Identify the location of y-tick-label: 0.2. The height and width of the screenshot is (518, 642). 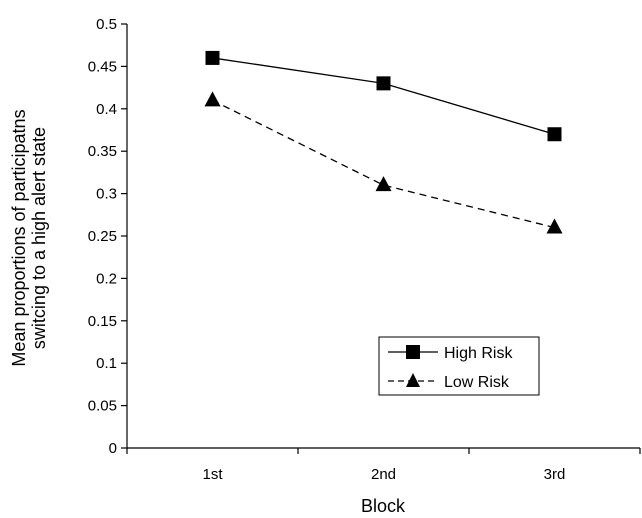
(106, 278).